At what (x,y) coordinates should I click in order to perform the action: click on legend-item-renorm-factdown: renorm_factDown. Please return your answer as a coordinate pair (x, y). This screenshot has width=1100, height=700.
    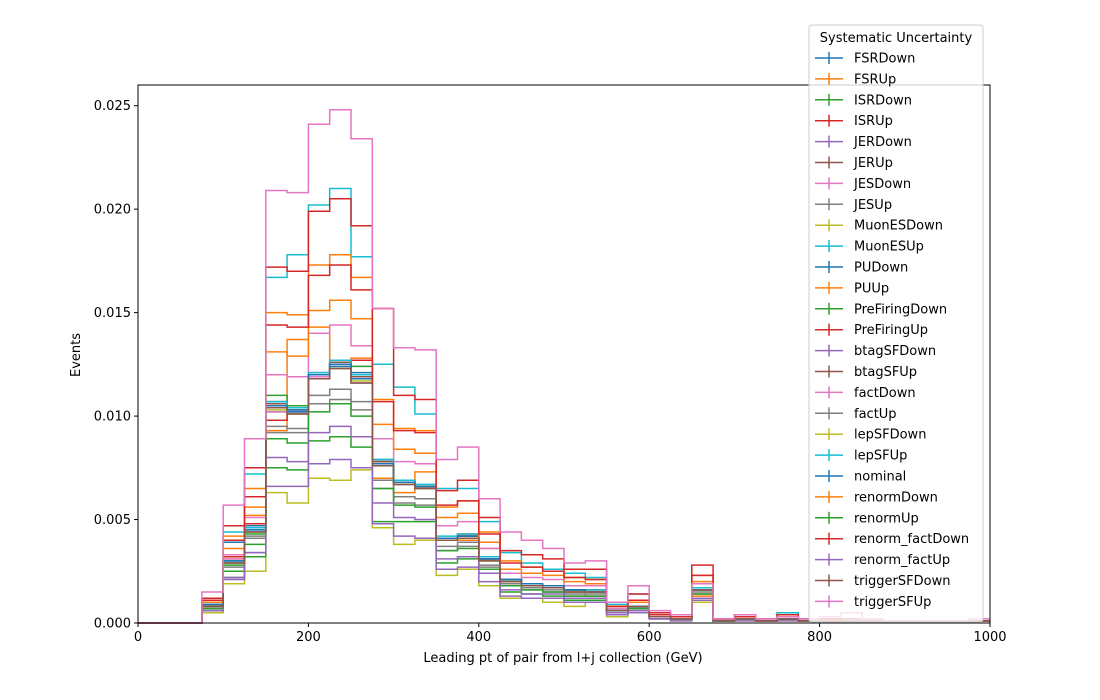
    Looking at the image, I should click on (892, 539).